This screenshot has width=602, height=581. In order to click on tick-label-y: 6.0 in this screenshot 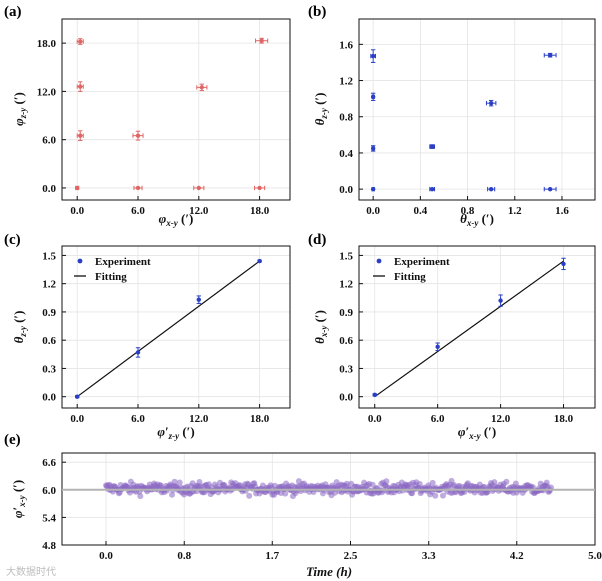, I will do `click(49, 141)`.